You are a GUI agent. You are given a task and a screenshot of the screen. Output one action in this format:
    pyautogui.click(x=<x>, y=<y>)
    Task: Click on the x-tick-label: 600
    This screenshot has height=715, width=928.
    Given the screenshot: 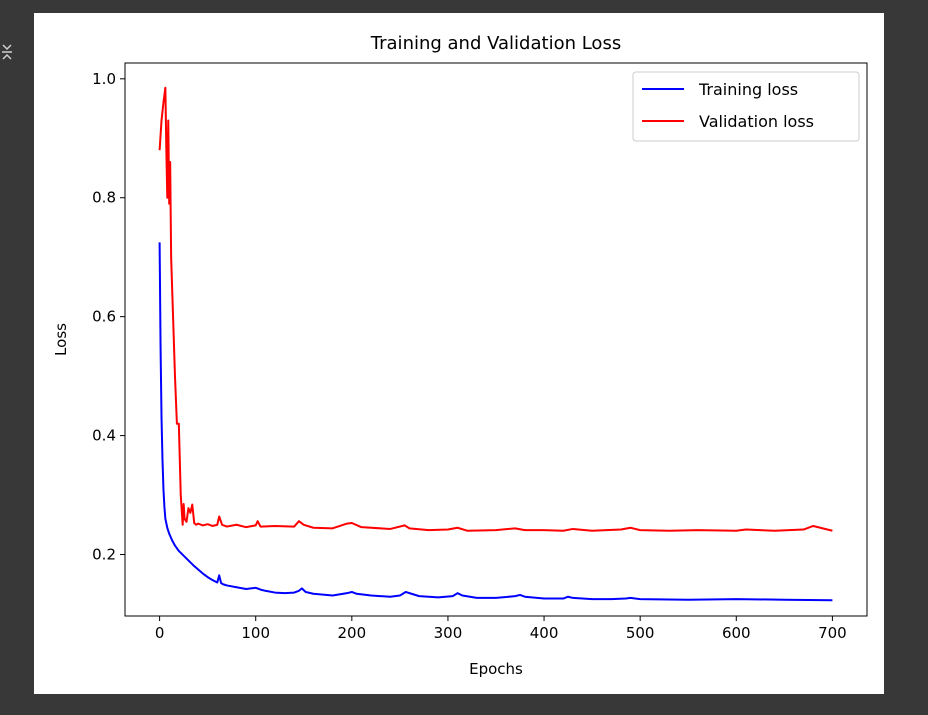 What is the action you would take?
    pyautogui.click(x=736, y=633)
    